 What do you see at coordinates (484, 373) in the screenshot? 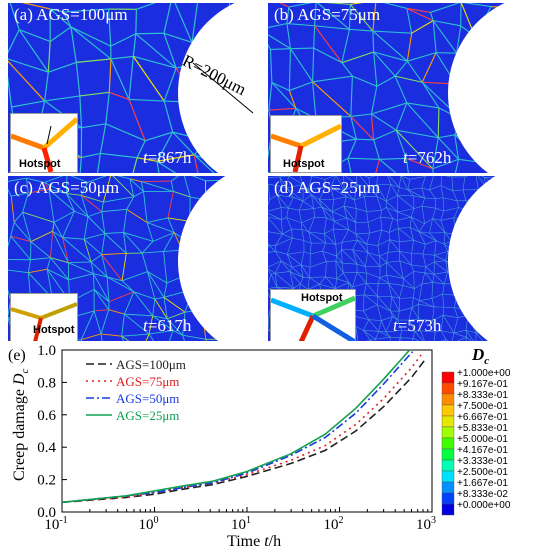
I see `colorbar-level-label: +1.000e+00` at bounding box center [484, 373].